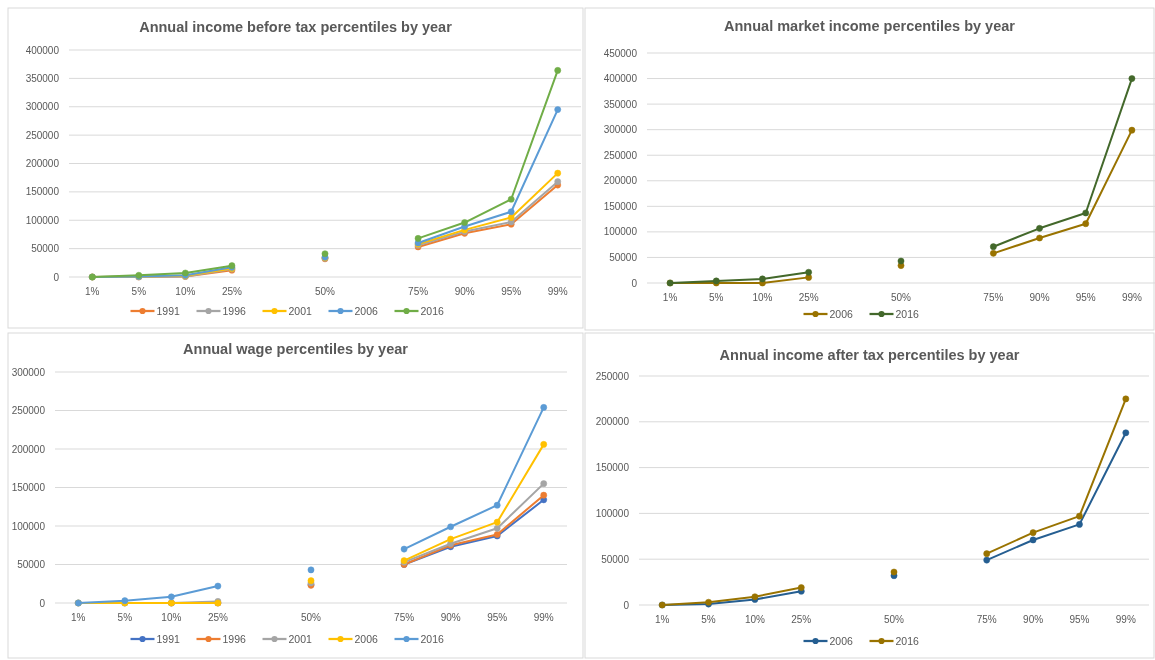  What do you see at coordinates (296, 27) in the screenshot?
I see `chart-title: Annual income before tax percentiles by year` at bounding box center [296, 27].